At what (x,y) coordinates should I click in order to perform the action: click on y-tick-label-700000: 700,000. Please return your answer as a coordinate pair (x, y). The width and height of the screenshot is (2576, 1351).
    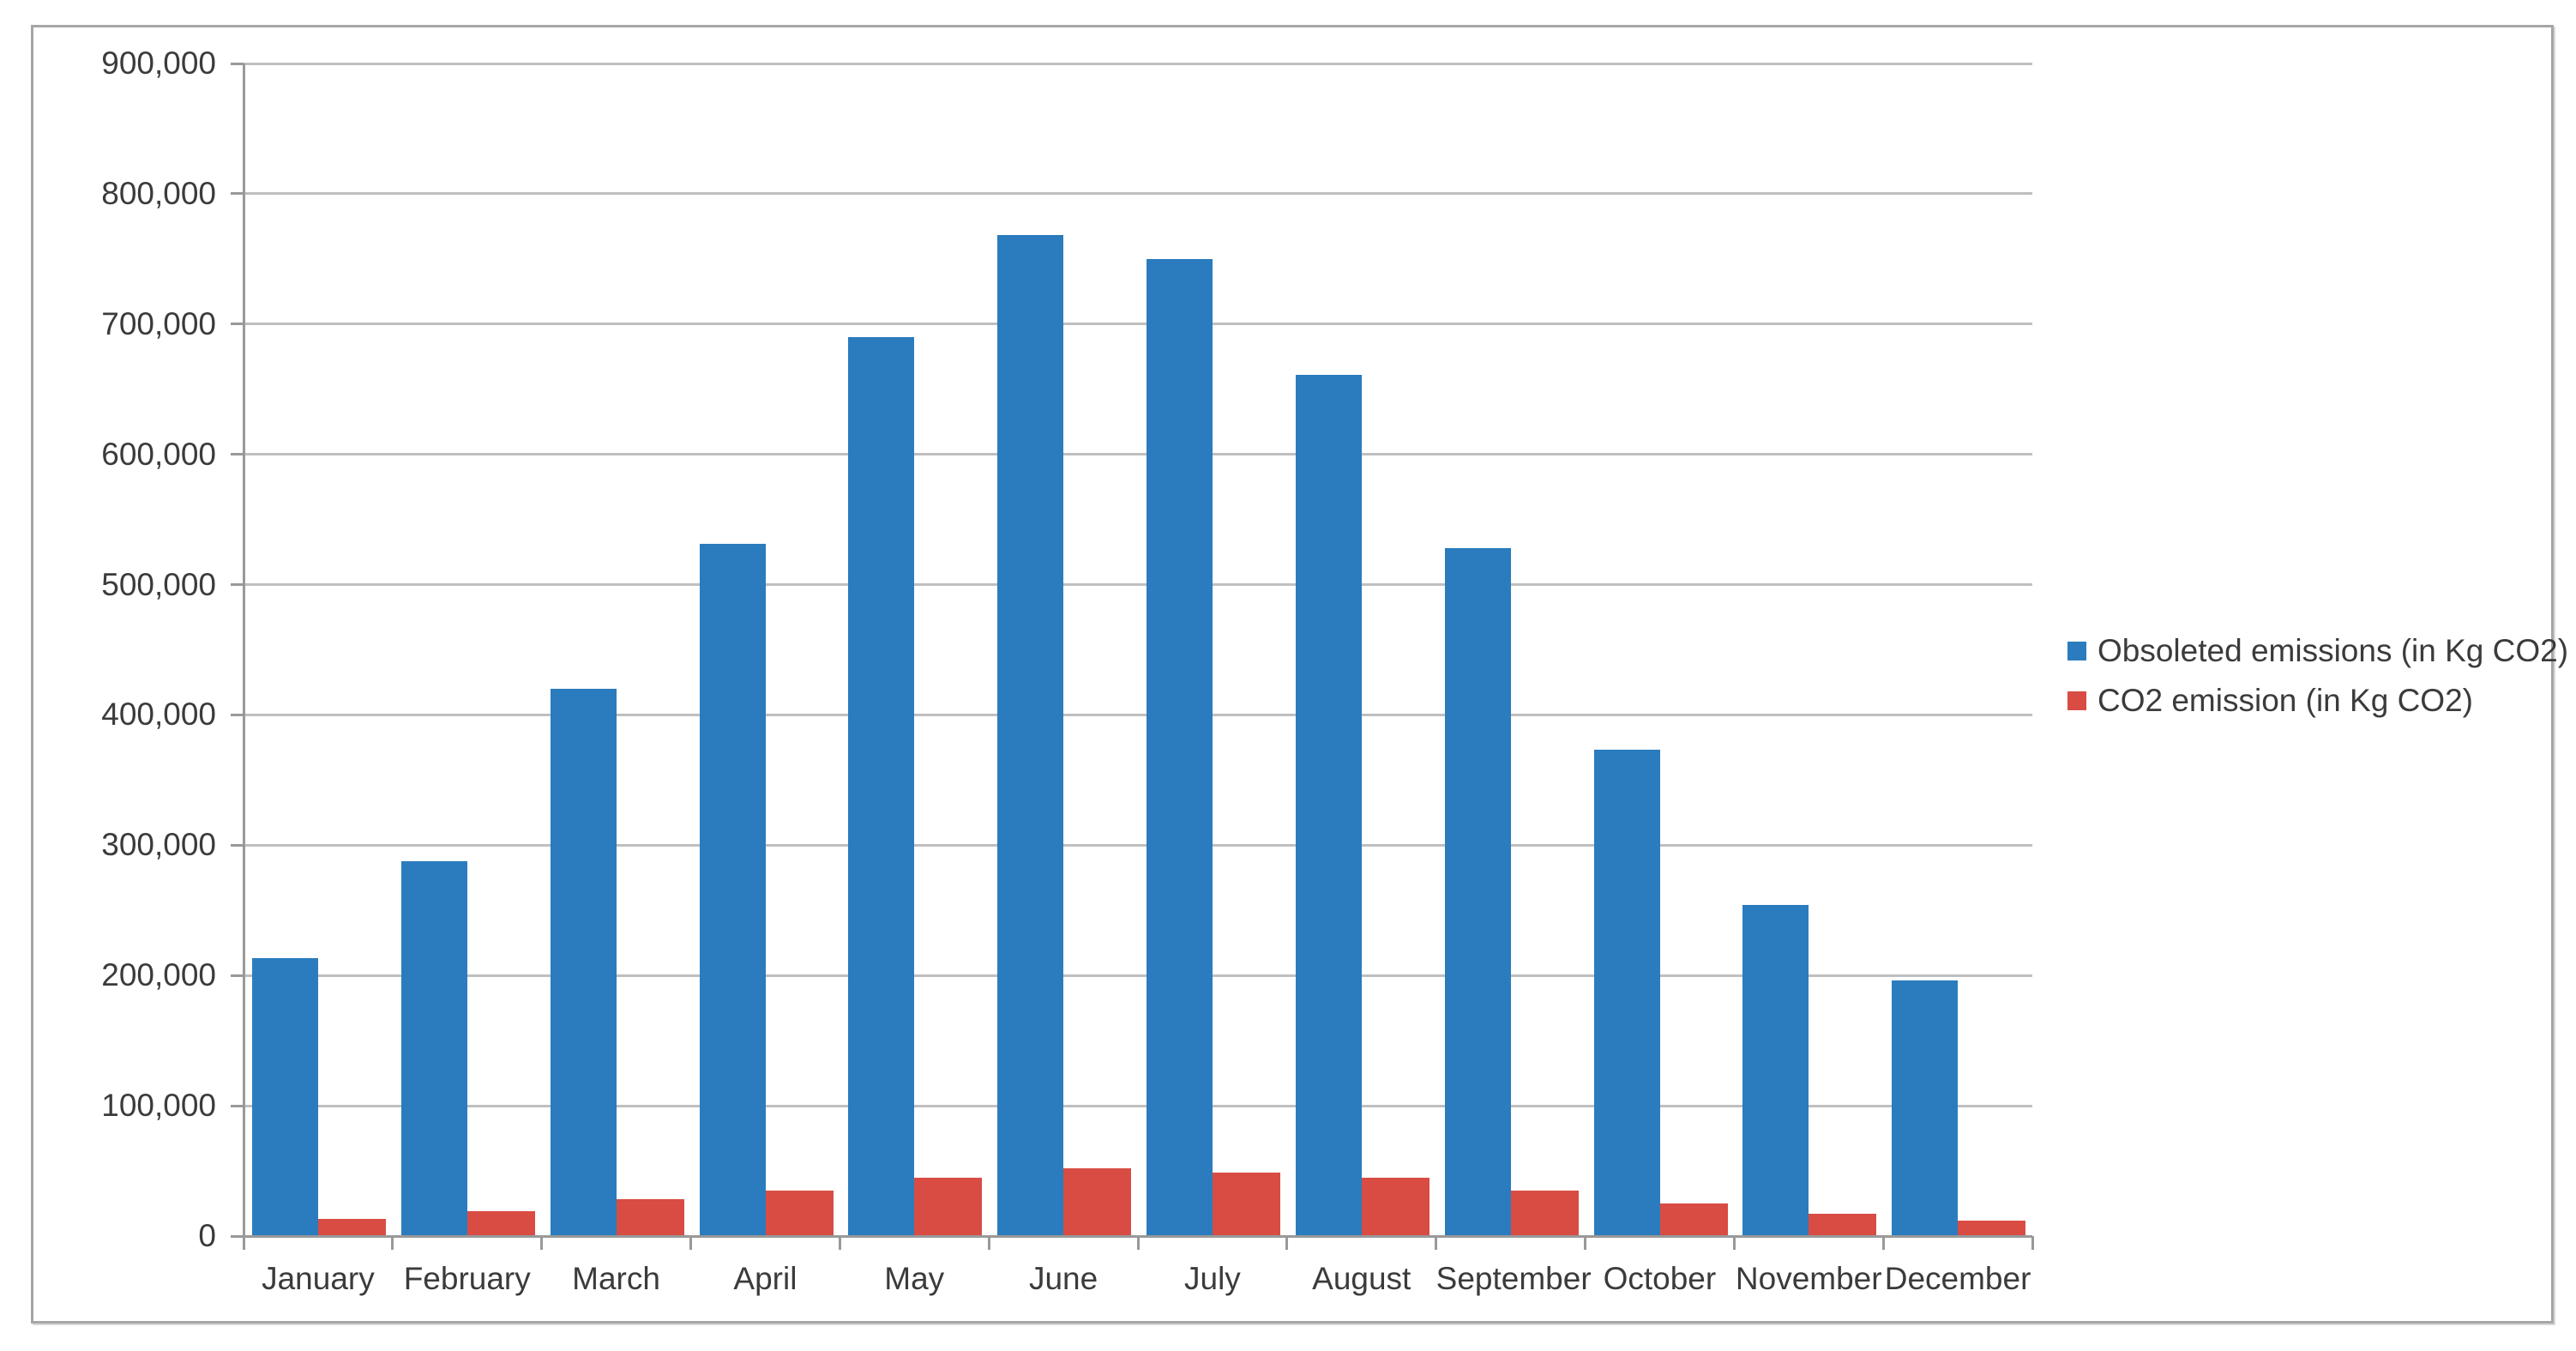
    Looking at the image, I should click on (158, 323).